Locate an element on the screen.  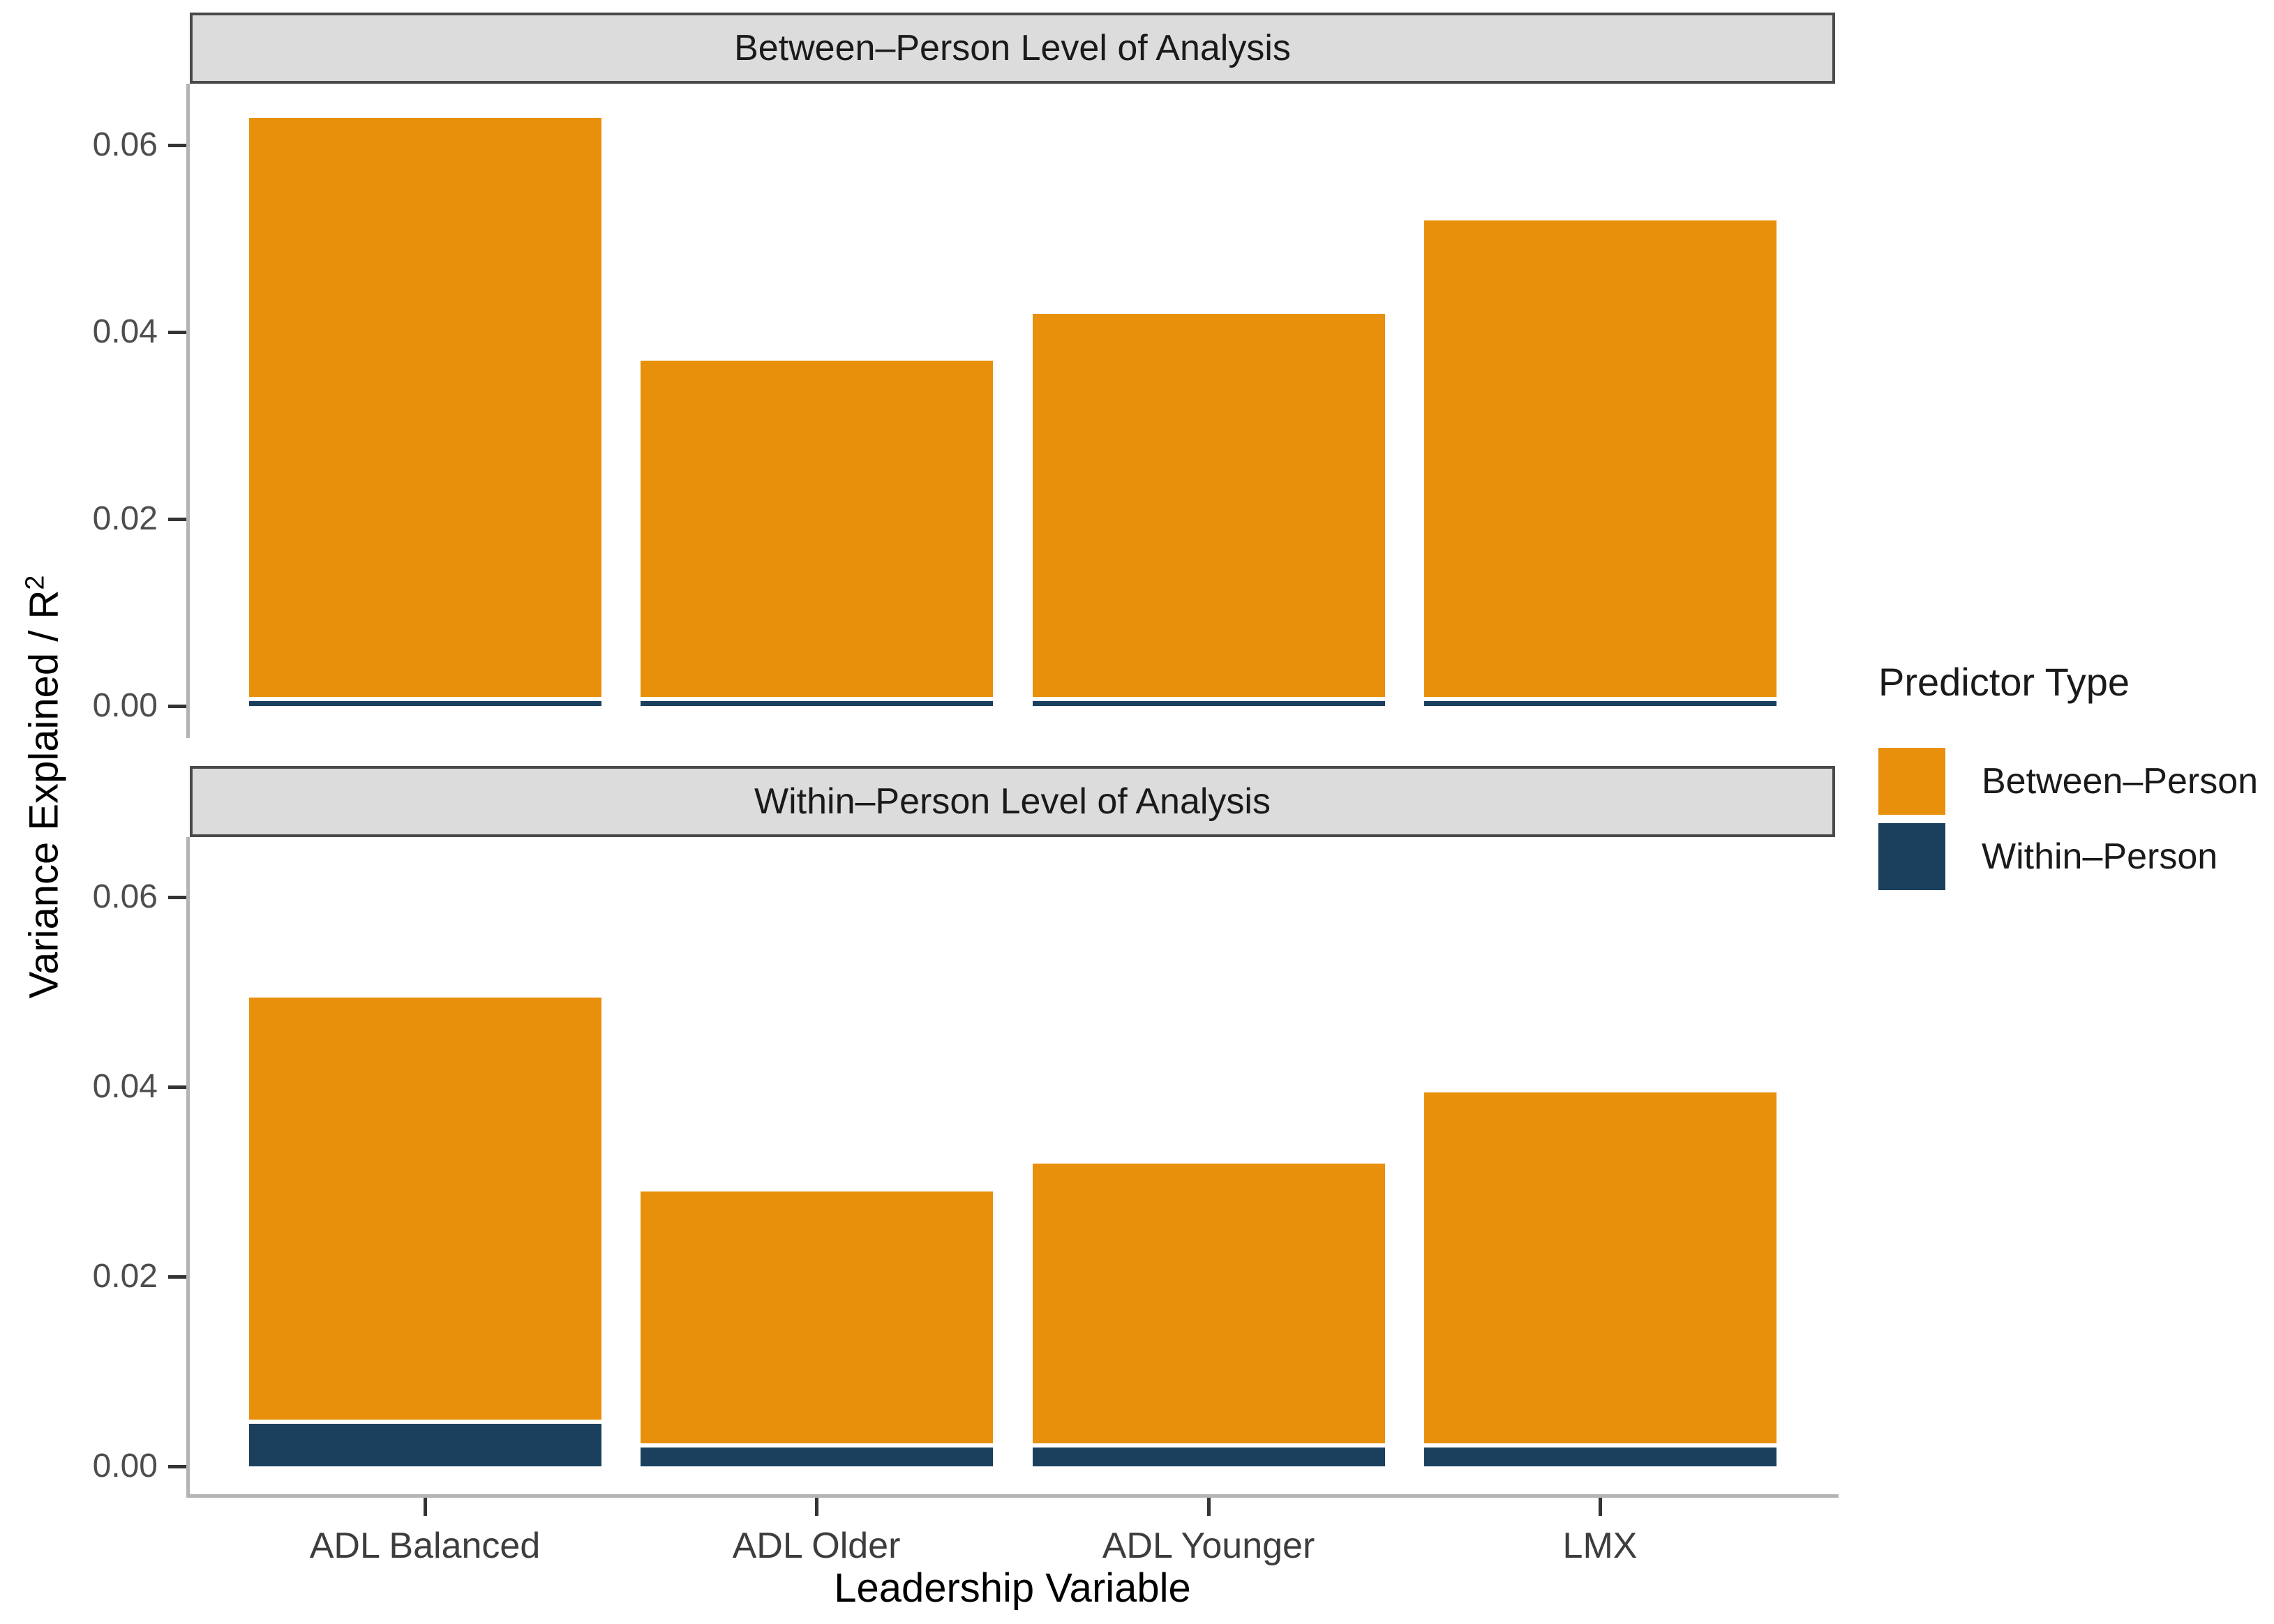
facet-strip-label: Within–Person Level of Analysis is located at coordinates (1012, 801).